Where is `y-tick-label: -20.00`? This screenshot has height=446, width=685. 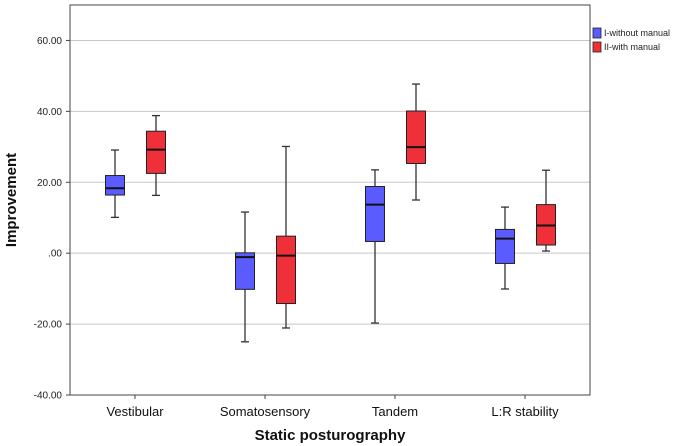 y-tick-label: -20.00 is located at coordinates (48, 325).